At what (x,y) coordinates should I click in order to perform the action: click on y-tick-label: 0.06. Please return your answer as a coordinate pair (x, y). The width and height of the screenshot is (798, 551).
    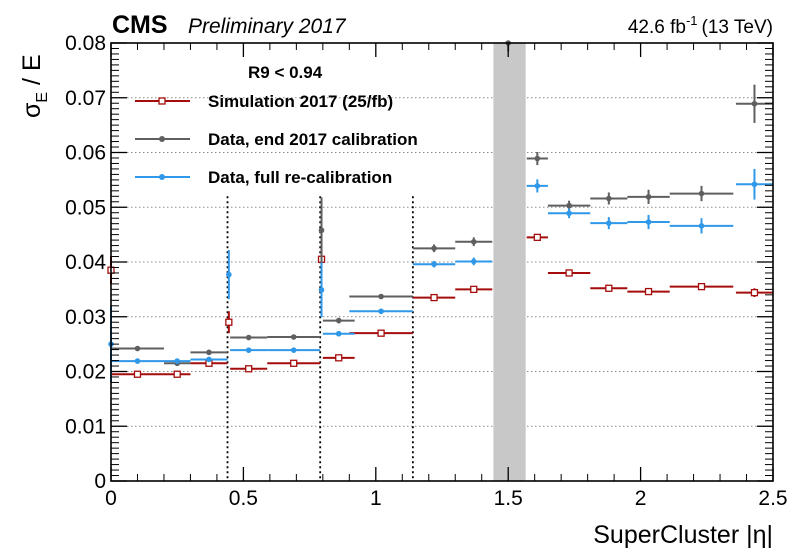
    Looking at the image, I should click on (85, 153).